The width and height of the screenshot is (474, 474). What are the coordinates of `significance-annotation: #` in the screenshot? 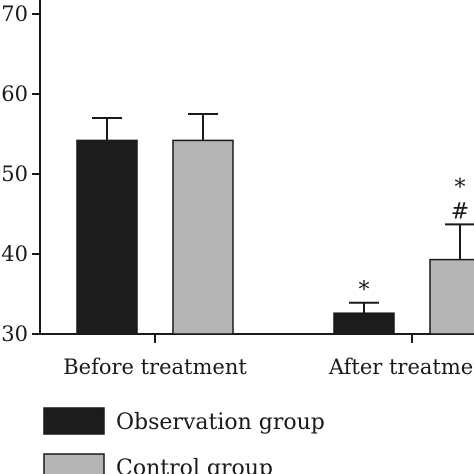 It's located at (460, 211).